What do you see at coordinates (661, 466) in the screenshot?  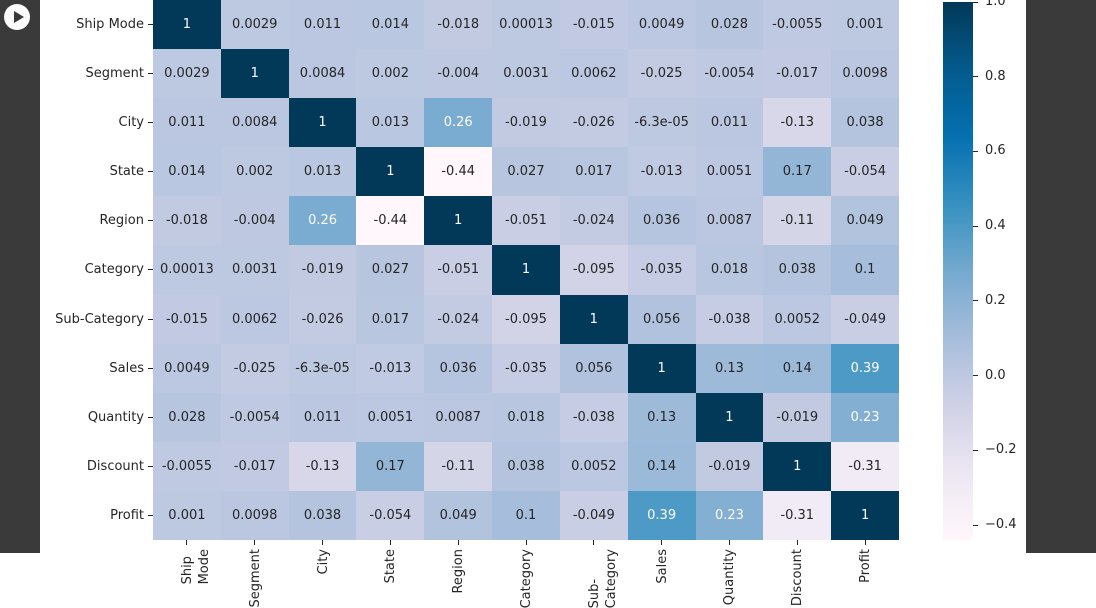 I see `heatmap-cell: 0.14` at bounding box center [661, 466].